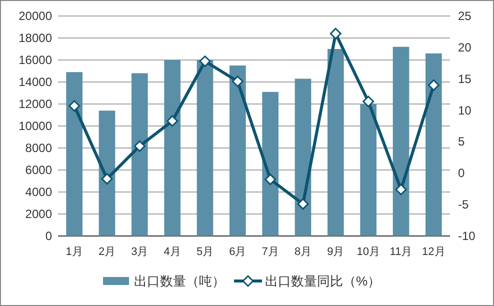 The width and height of the screenshot is (494, 306). What do you see at coordinates (35, 82) in the screenshot?
I see `y-tick-label: 14000` at bounding box center [35, 82].